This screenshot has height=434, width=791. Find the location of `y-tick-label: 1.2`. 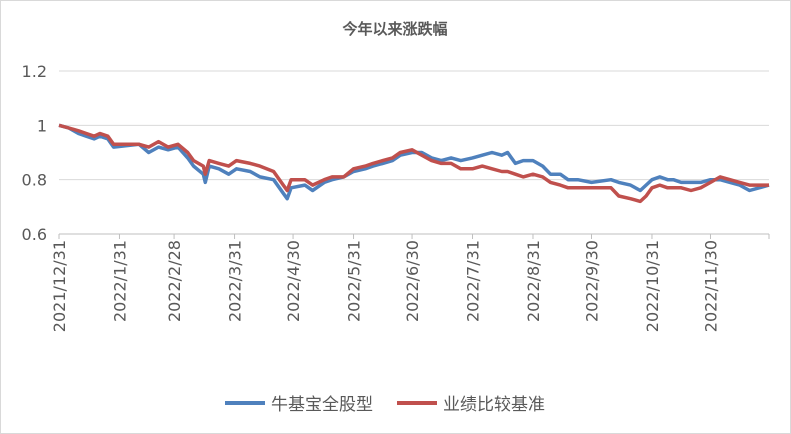

y-tick-label: 1.2 is located at coordinates (34, 71).